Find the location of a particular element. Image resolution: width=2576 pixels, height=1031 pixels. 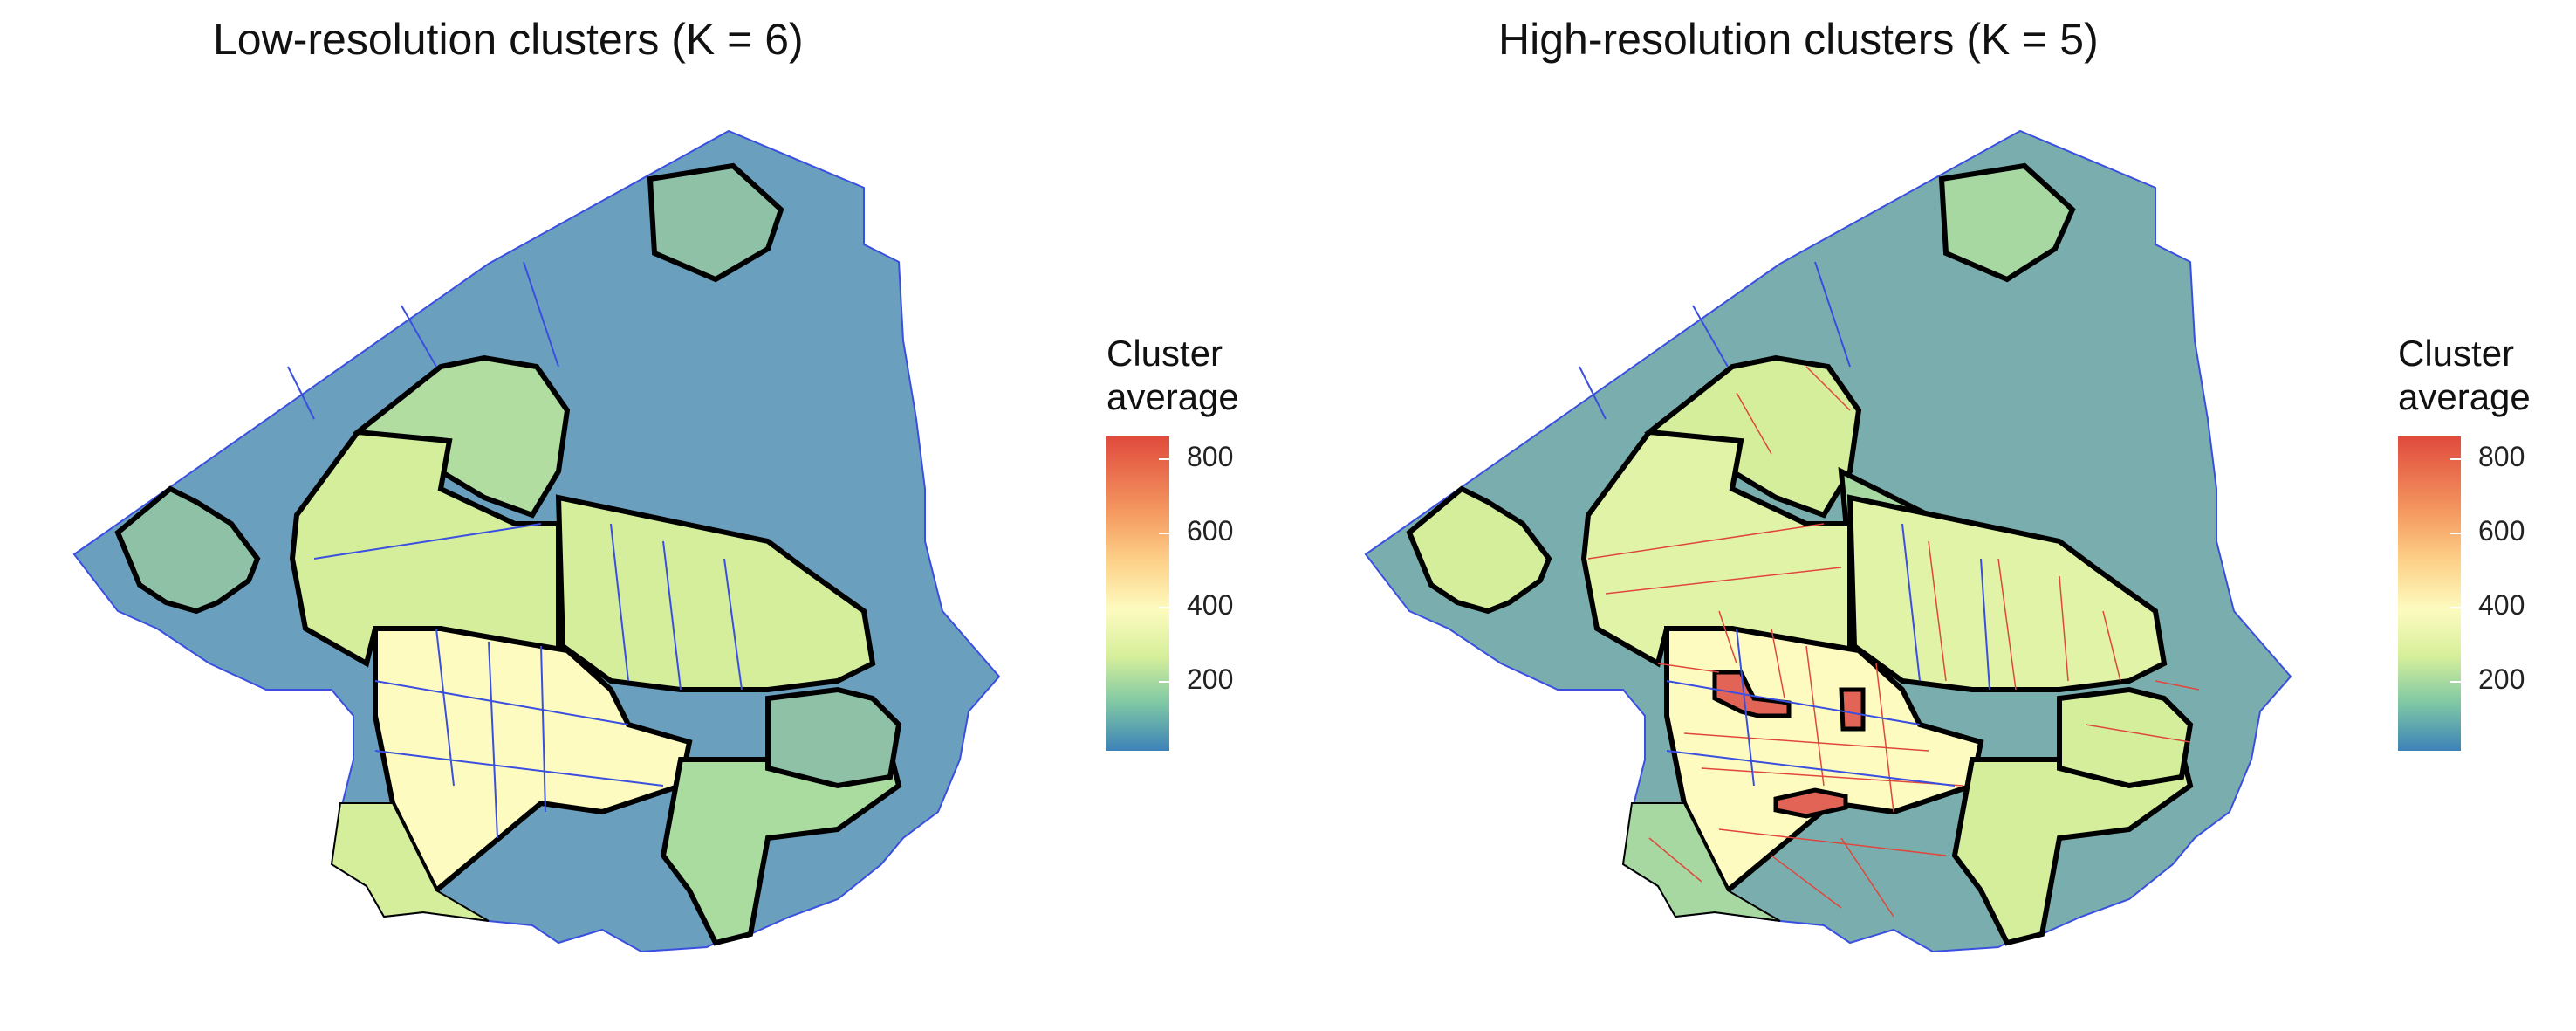

right-legend-title-line2: average is located at coordinates (2464, 397).